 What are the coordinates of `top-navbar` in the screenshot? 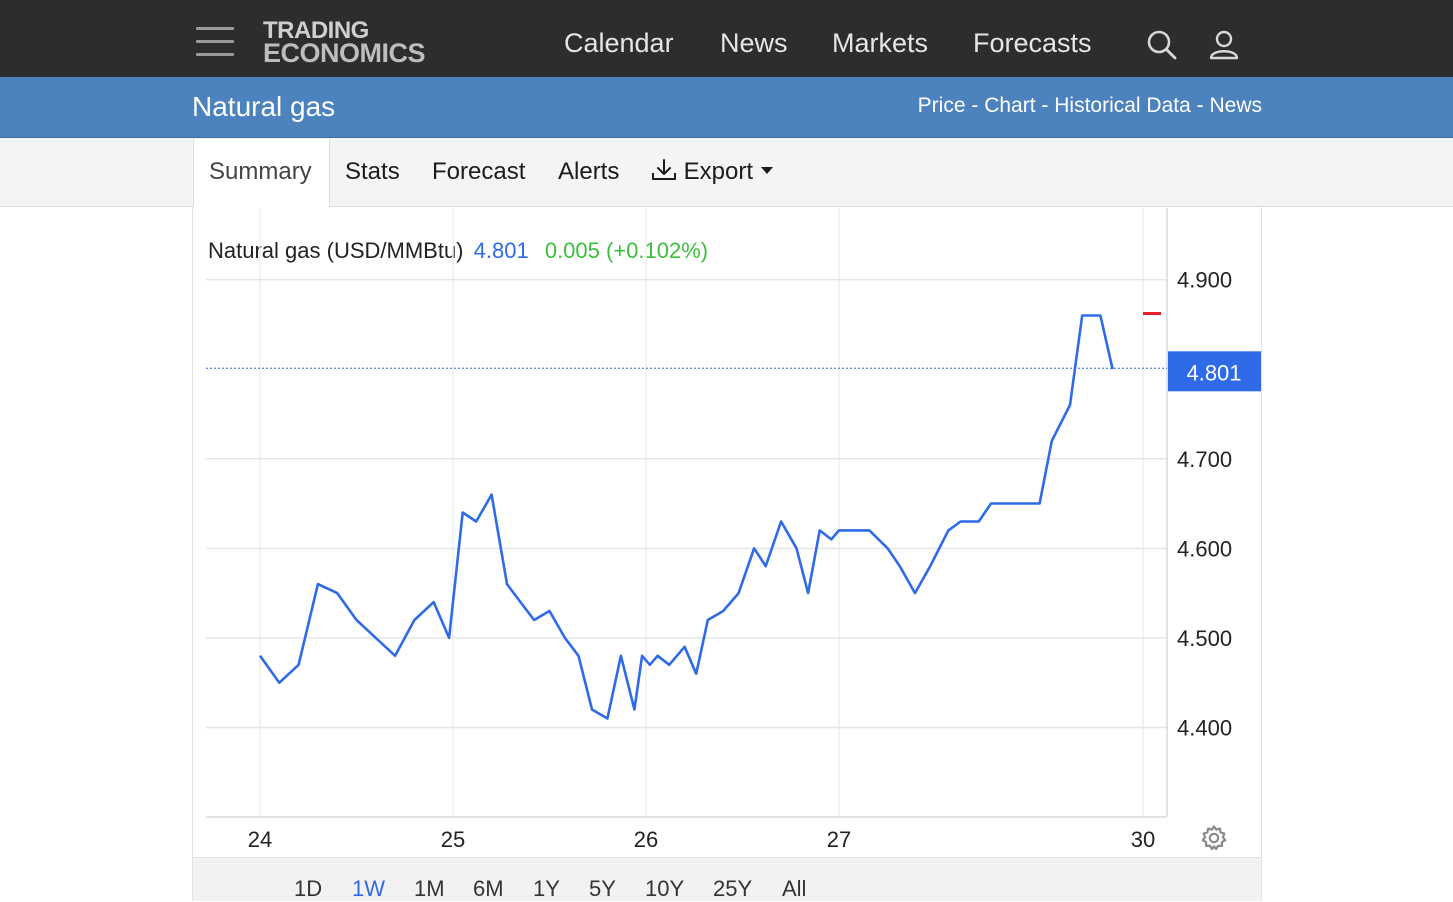 It's located at (726, 38).